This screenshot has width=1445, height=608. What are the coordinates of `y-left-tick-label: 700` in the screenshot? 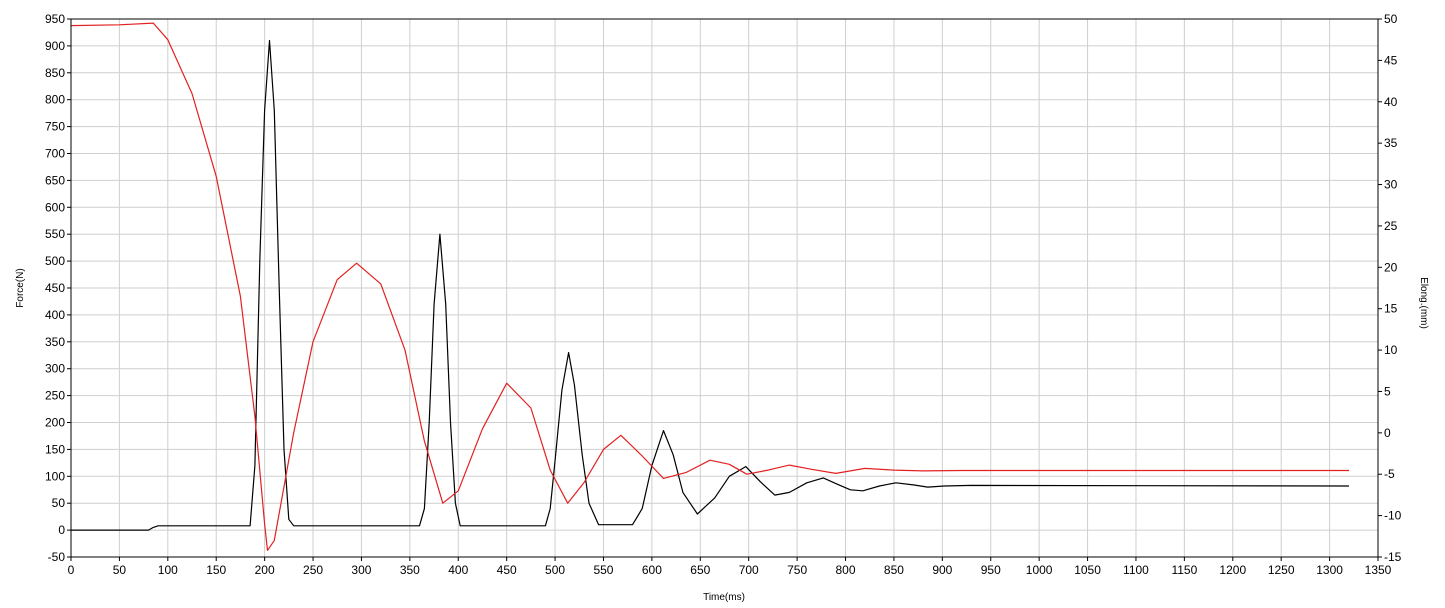 It's located at (55, 154).